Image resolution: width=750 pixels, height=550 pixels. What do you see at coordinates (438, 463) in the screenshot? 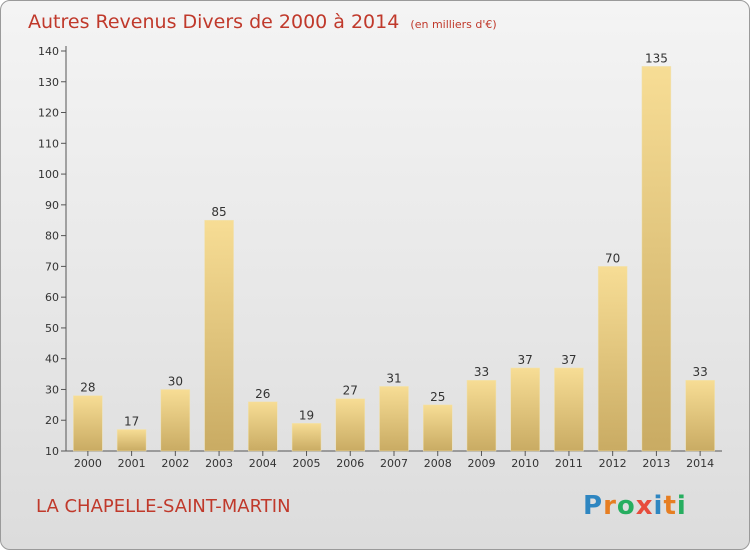
I see `x-tick-label: 2008` at bounding box center [438, 463].